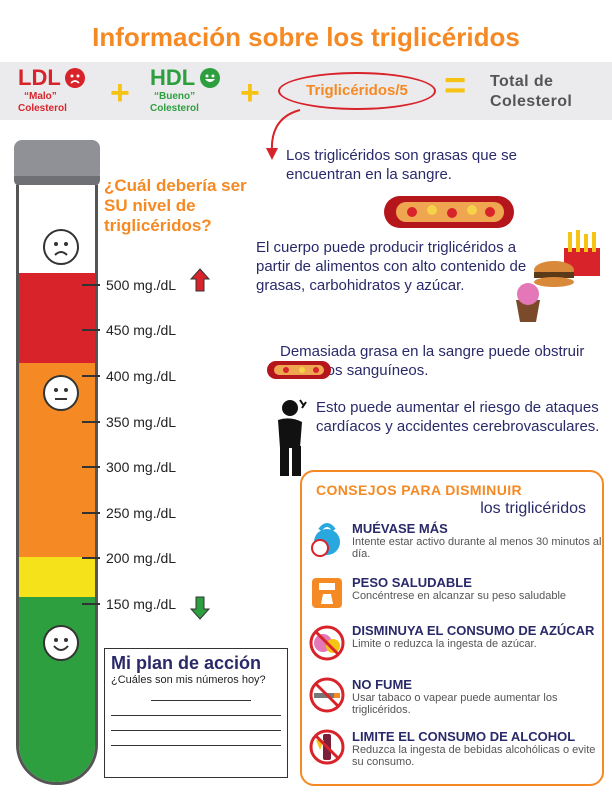 The width and height of the screenshot is (612, 792). What do you see at coordinates (57, 577) in the screenshot?
I see `tube-yellow-zone` at bounding box center [57, 577].